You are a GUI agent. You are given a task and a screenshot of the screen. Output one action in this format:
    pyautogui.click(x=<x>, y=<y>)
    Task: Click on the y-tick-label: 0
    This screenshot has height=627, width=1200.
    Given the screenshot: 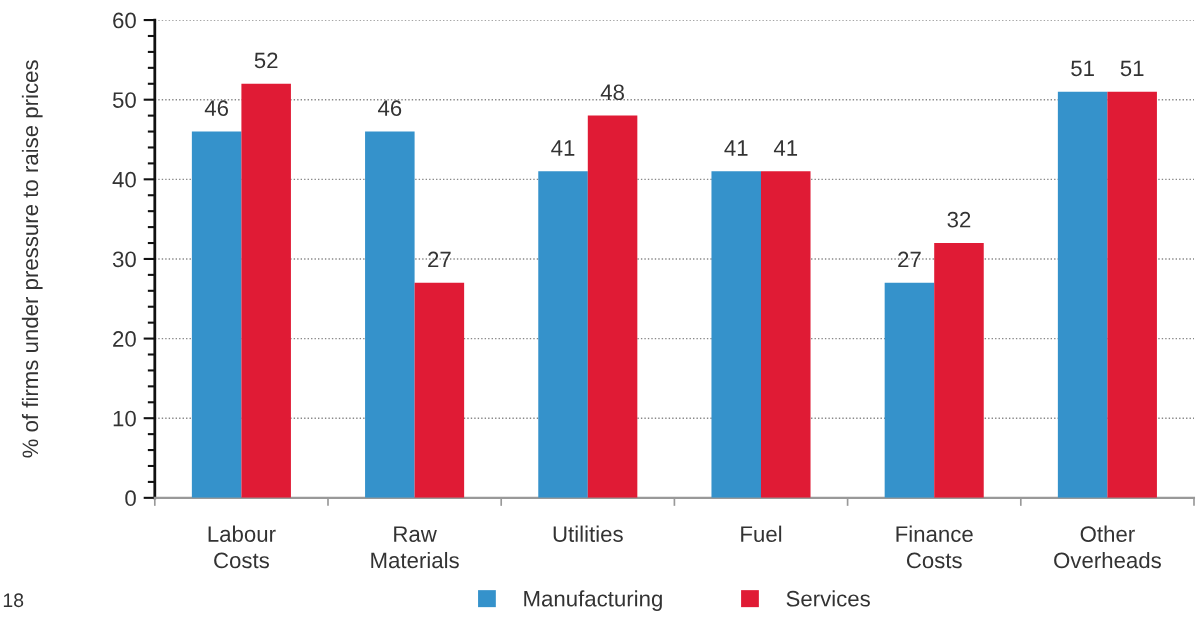 What is the action you would take?
    pyautogui.click(x=130, y=498)
    